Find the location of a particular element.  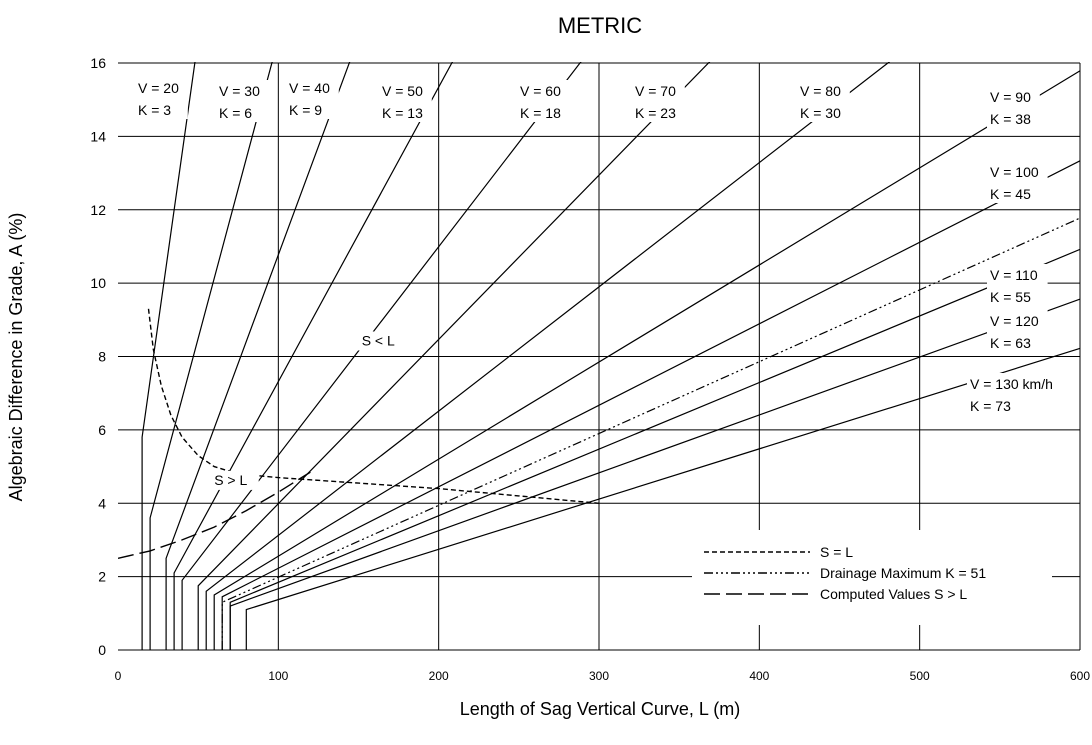

curve-label-speed: V = 70 is located at coordinates (655, 91).